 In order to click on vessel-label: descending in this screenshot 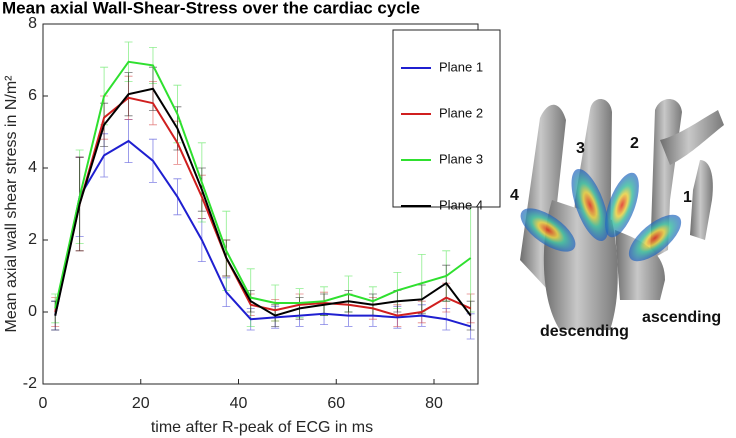, I will do `click(584, 331)`.